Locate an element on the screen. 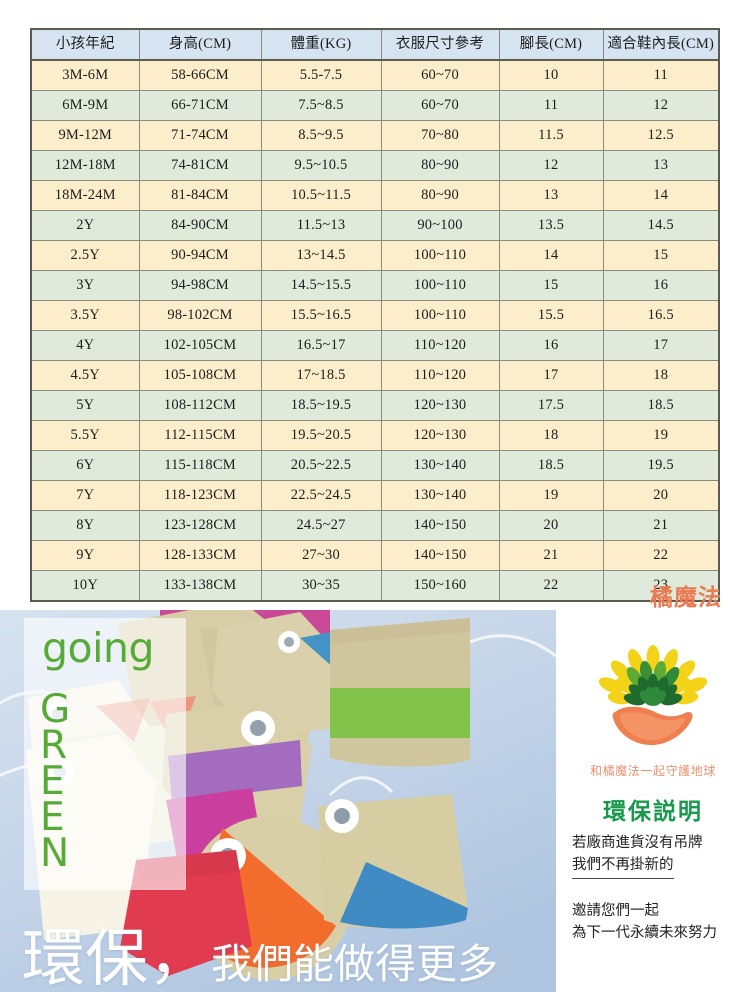 This screenshot has width=750, height=992. eco-section-title: 環保説明 is located at coordinates (653, 812).